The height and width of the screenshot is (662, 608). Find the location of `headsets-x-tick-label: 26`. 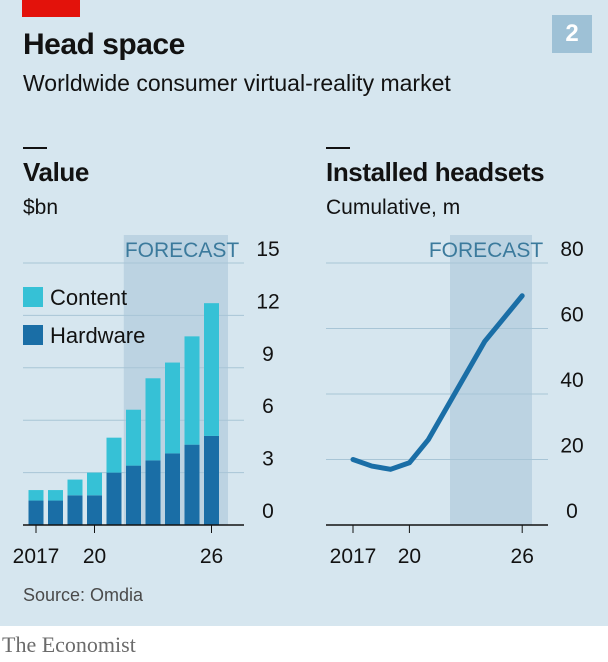

headsets-x-tick-label: 26 is located at coordinates (522, 556).